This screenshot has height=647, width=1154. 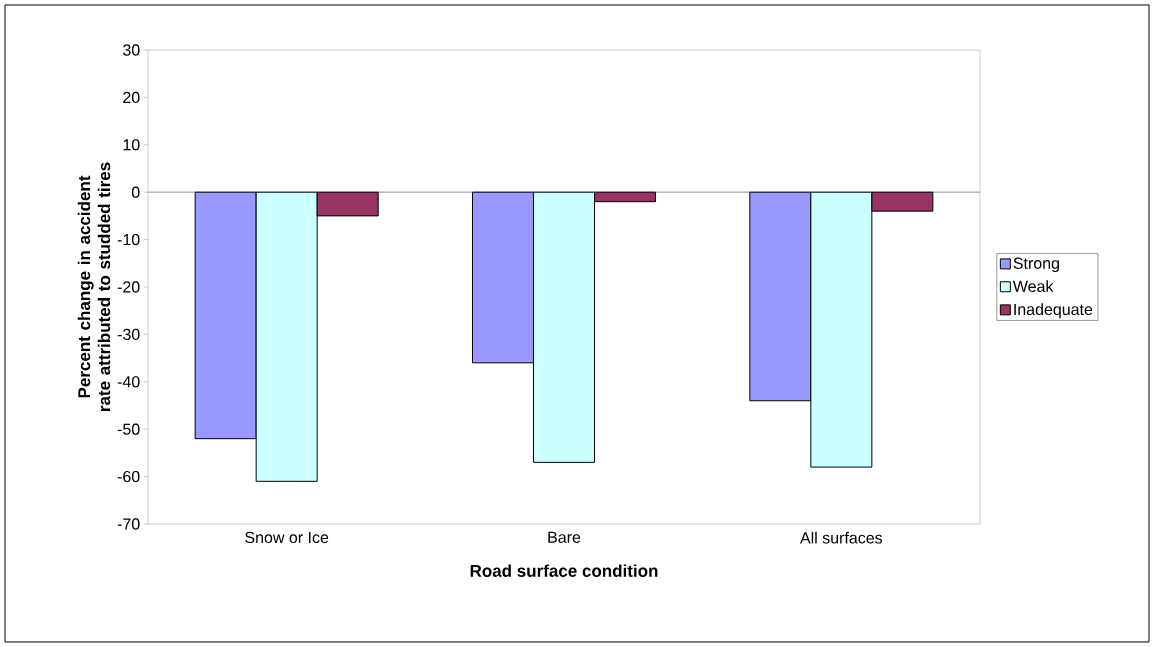 I want to click on y-tick-label: -50, so click(x=128, y=429).